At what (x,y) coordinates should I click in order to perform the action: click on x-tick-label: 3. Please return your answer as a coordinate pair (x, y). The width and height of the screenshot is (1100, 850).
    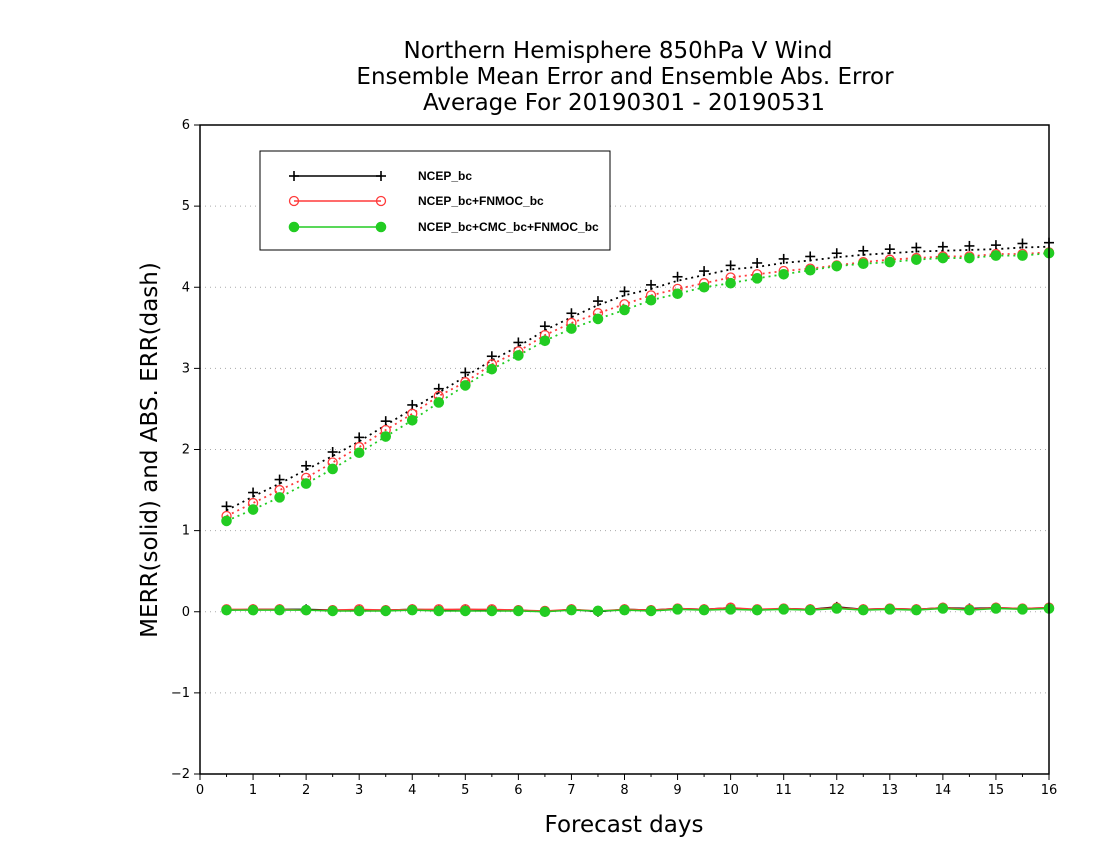
    Looking at the image, I should click on (359, 790).